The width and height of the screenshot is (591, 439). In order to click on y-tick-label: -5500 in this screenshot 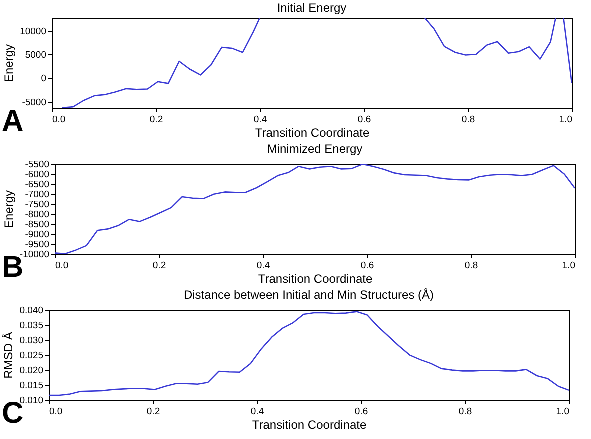, I will do `click(37, 165)`.